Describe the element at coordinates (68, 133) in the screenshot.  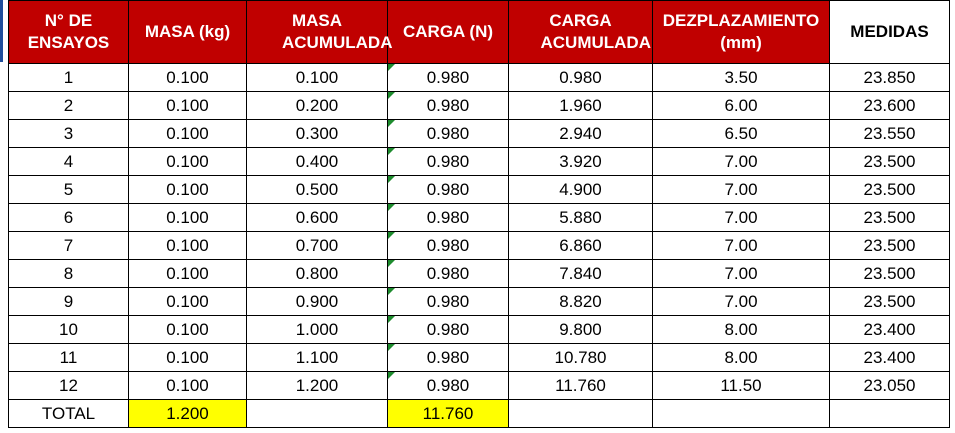
I see `cell-ensayo: 3` at that location.